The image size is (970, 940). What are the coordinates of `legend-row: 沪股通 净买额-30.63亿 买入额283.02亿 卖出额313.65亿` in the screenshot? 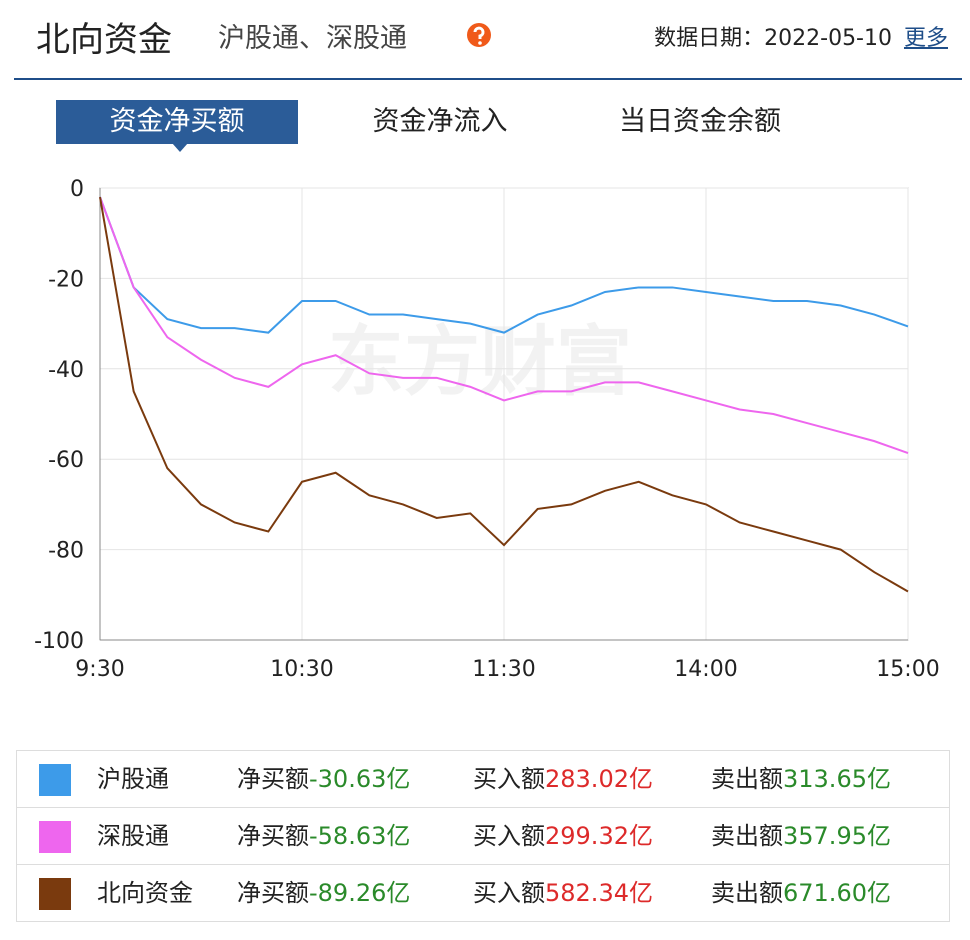 It's located at (483, 779).